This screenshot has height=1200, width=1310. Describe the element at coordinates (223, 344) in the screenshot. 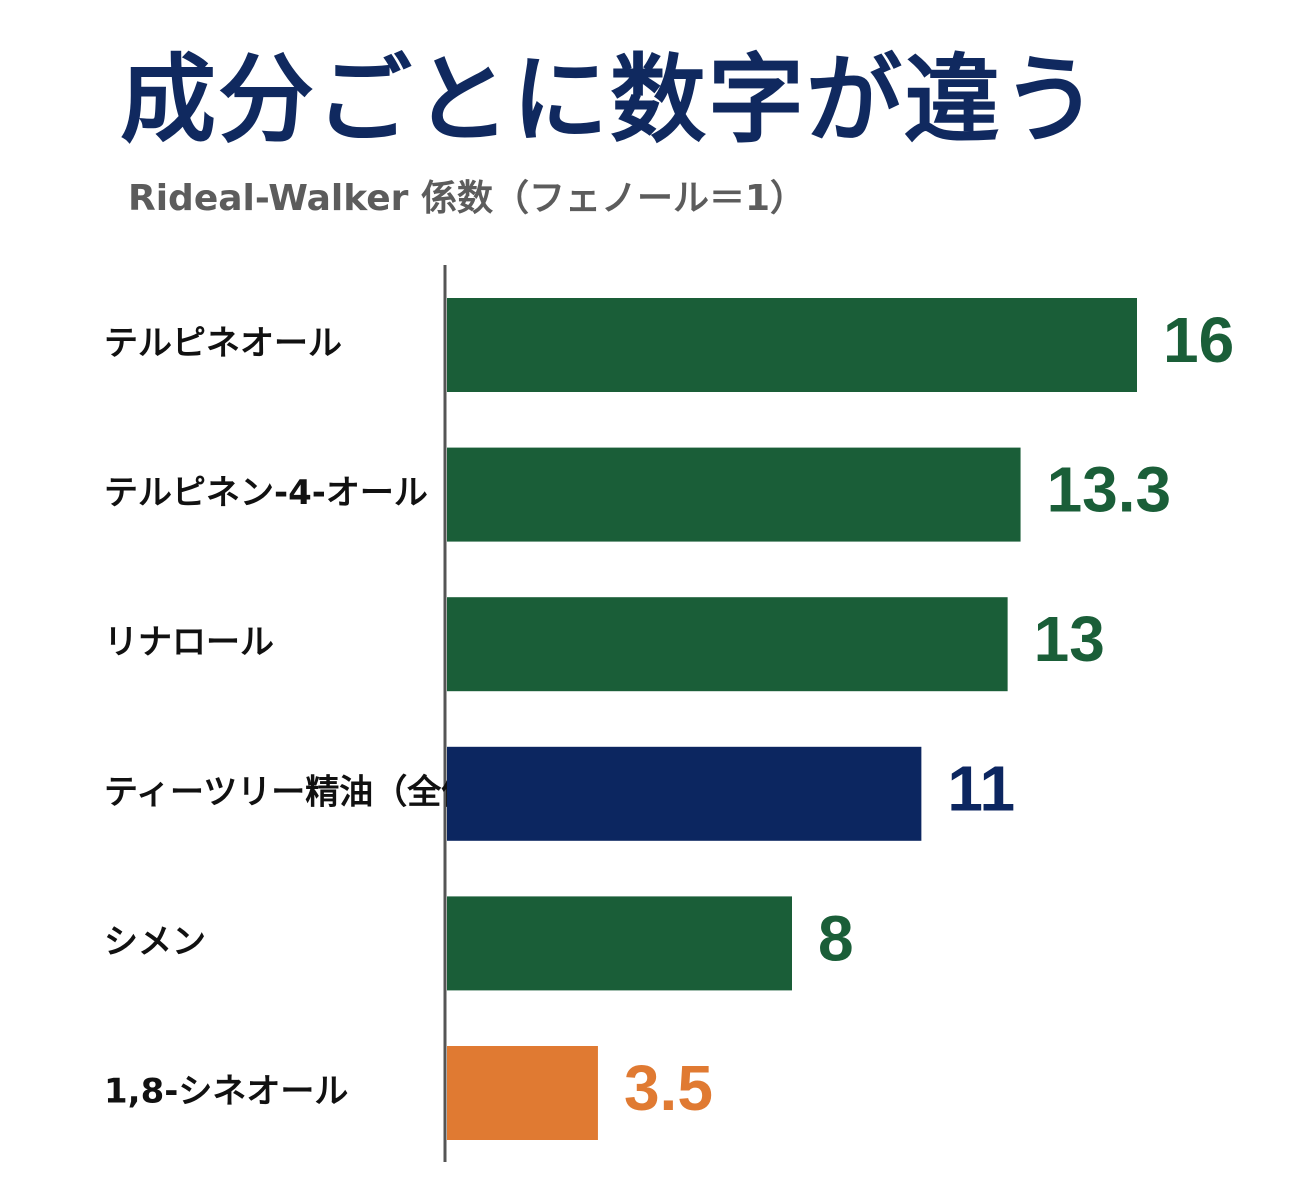

I see `category-label: テルピネオール` at that location.